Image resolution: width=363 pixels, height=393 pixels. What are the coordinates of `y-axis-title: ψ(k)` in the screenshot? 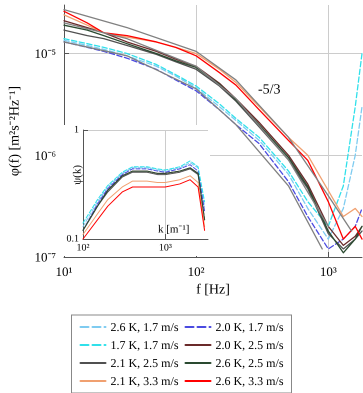 It's located at (78, 174).